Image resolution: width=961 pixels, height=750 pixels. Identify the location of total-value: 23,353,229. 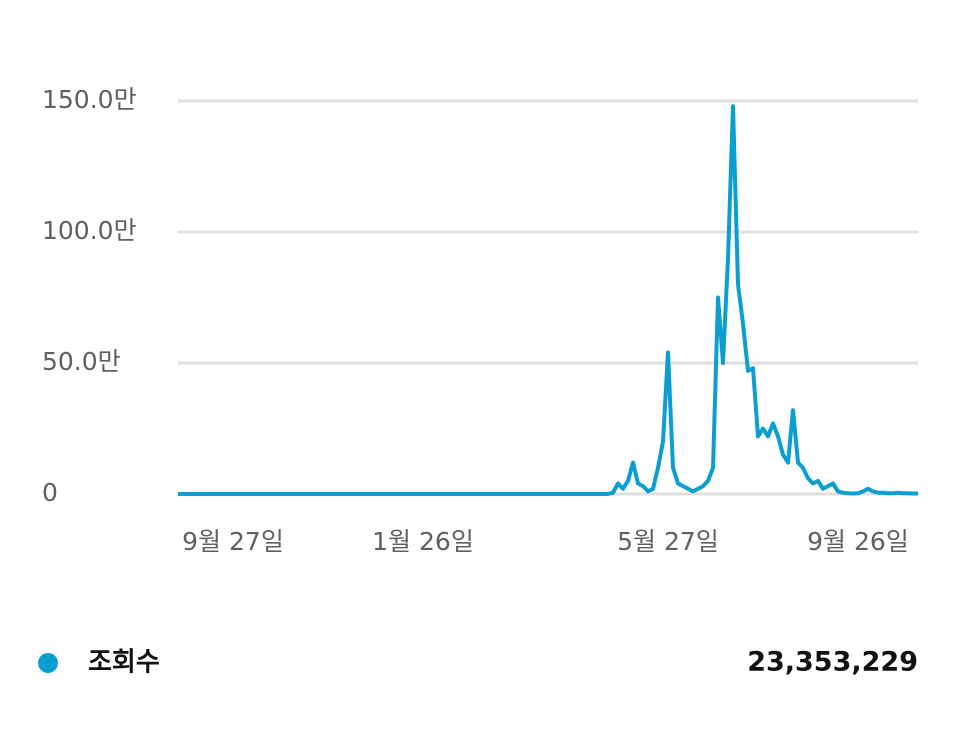
(832, 662).